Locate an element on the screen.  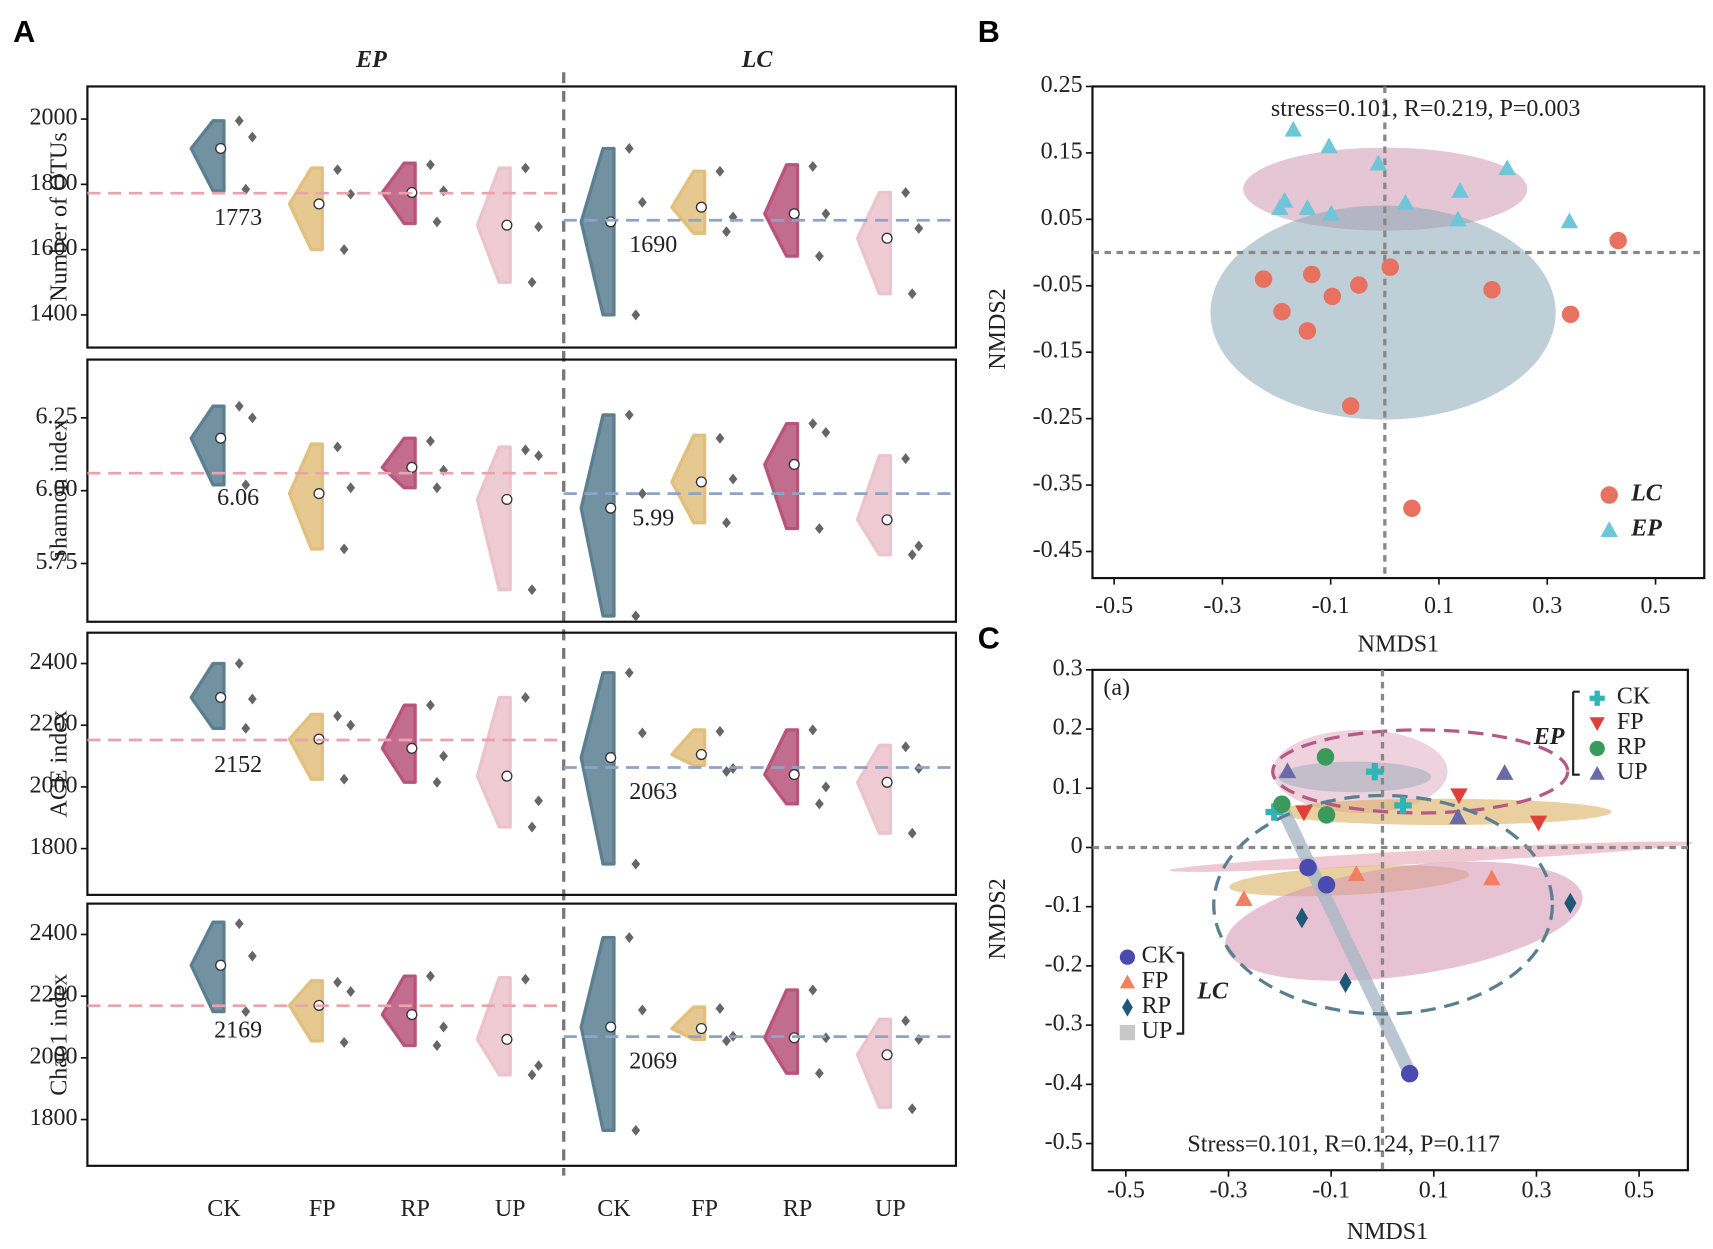
x-tick-label: FP is located at coordinates (322, 1209).